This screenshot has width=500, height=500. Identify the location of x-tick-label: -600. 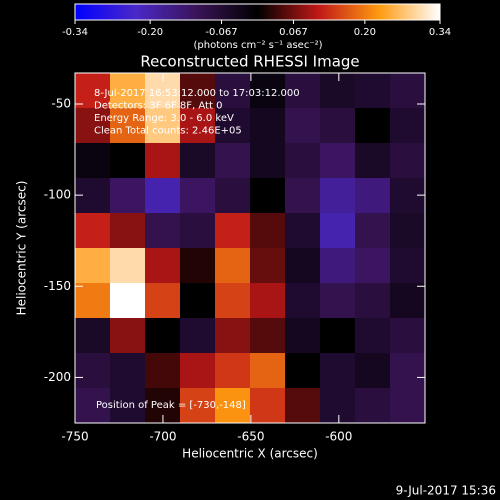
(338, 437).